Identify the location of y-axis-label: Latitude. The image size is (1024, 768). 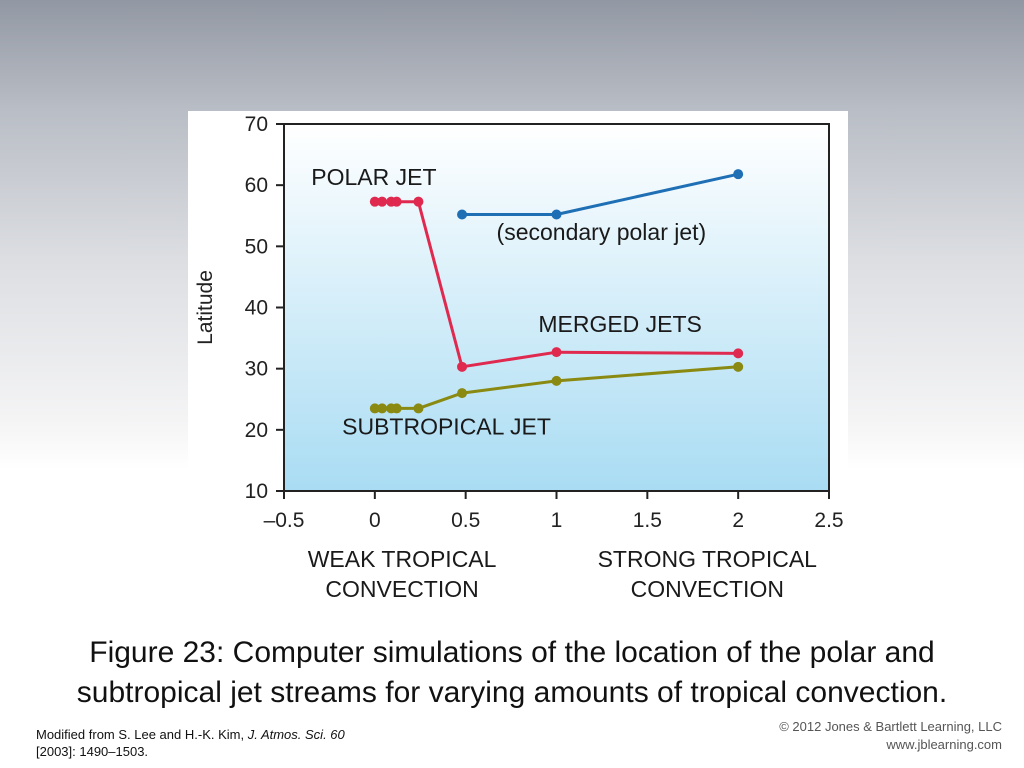
(205, 307).